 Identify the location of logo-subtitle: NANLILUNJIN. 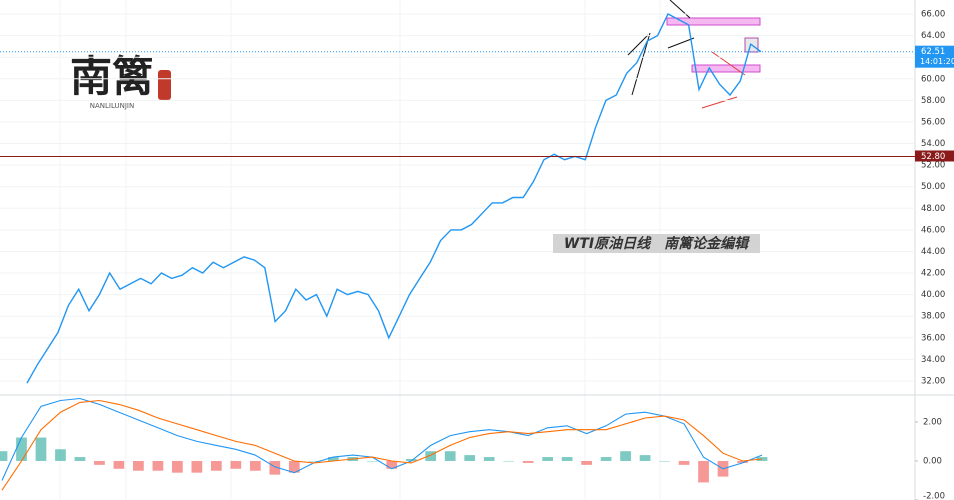
(112, 106).